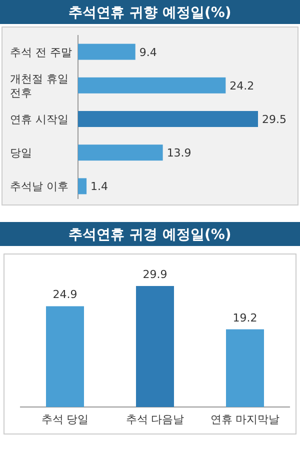  What do you see at coordinates (155, 419) in the screenshot?
I see `x-tick-label: 추석 다음날` at bounding box center [155, 419].